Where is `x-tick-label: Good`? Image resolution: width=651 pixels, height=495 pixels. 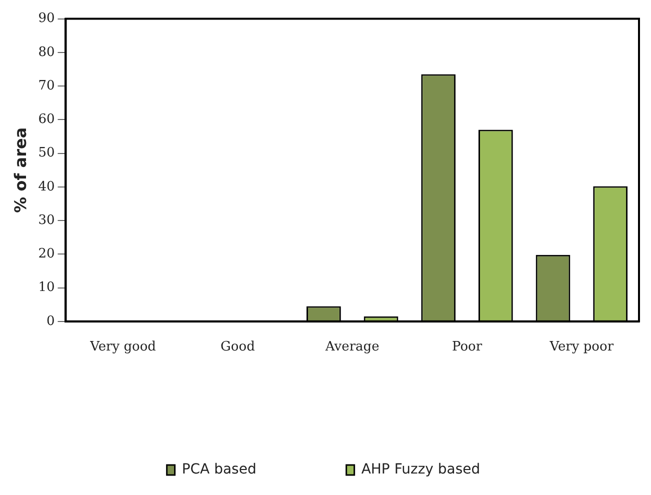 x-tick-label: Good is located at coordinates (237, 347).